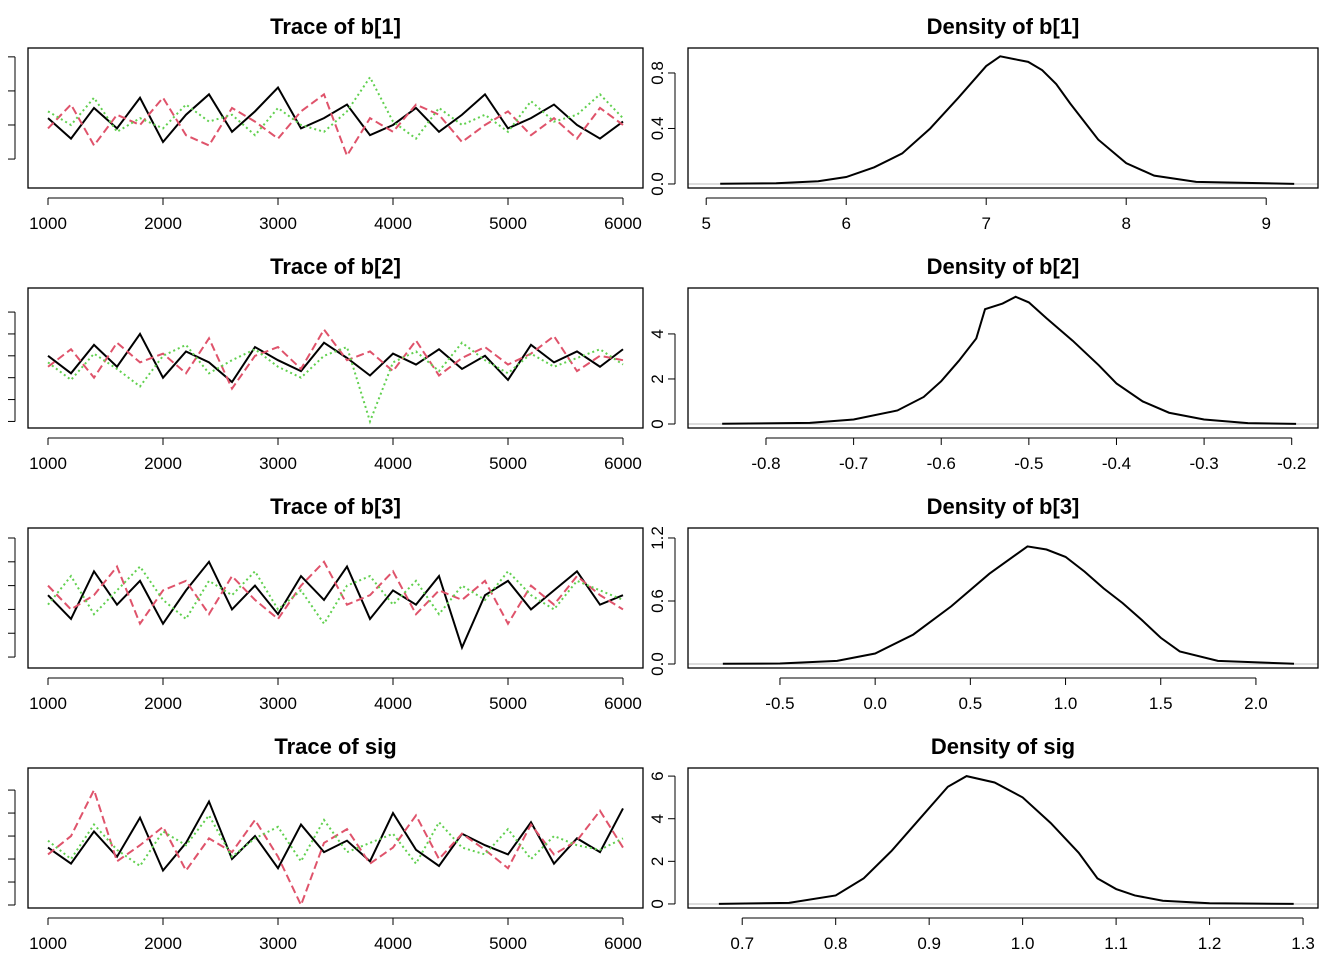 The height and width of the screenshot is (960, 1344). Describe the element at coordinates (765, 463) in the screenshot. I see `x-tick-label: -0.8` at that location.